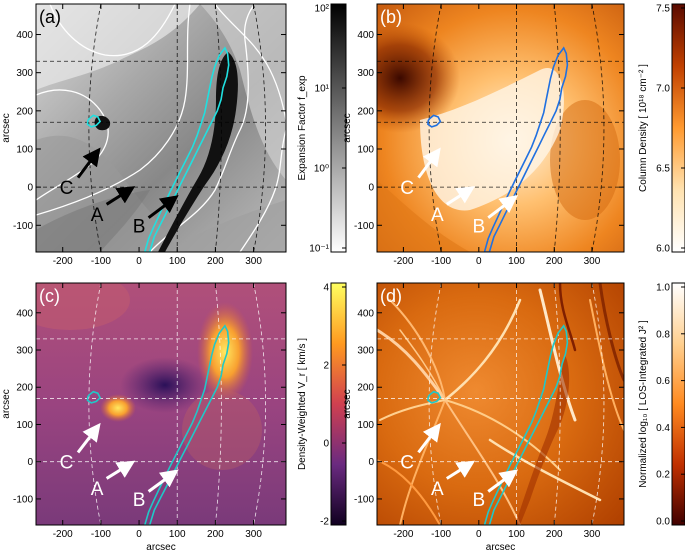 The image size is (685, 554). Describe the element at coordinates (500, 547) in the screenshot. I see `panel-d-xlabel: arcsec` at that location.